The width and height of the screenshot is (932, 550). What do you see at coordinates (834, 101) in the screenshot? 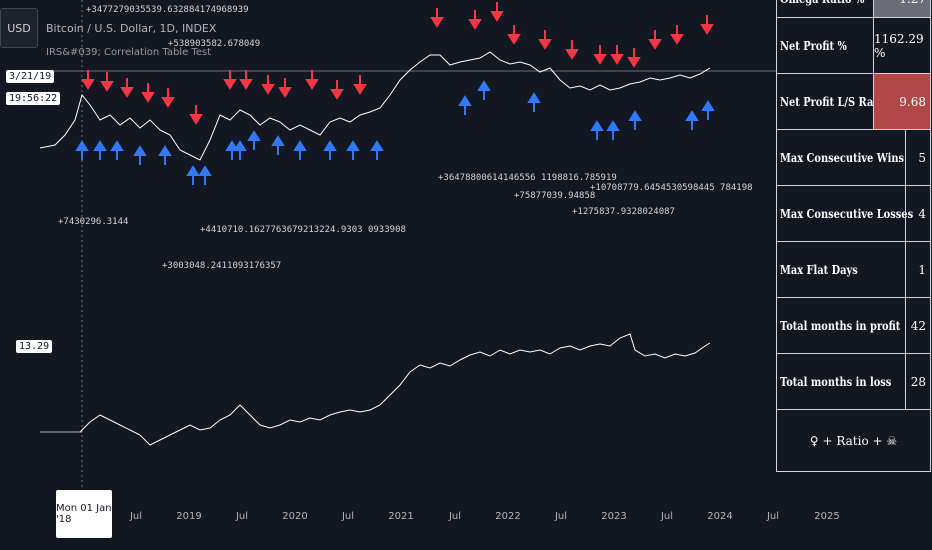
I see `stats-label: Net Profit L/S Ratio` at bounding box center [834, 101].